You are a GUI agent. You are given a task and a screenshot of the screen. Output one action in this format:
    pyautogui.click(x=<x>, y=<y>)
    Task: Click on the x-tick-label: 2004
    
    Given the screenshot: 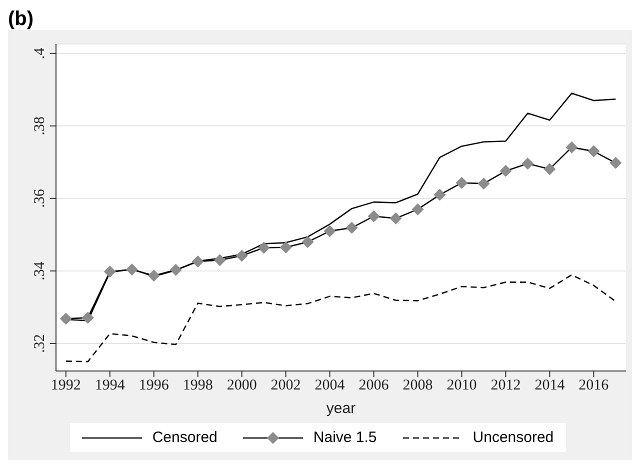 What is the action you would take?
    pyautogui.click(x=330, y=386)
    